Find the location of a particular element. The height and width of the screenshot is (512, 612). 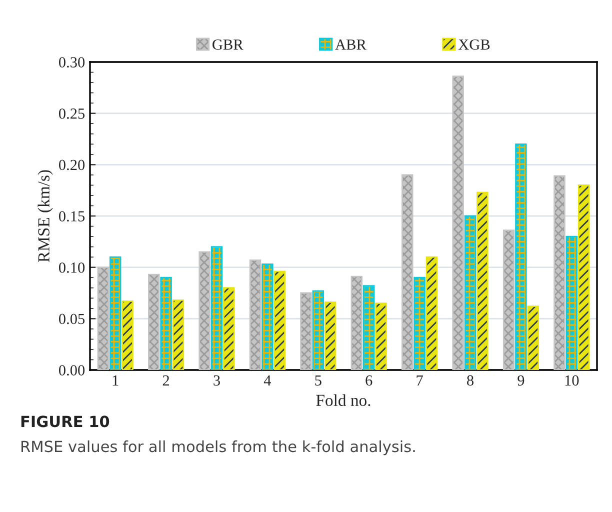

legend-label: XGB is located at coordinates (474, 44).